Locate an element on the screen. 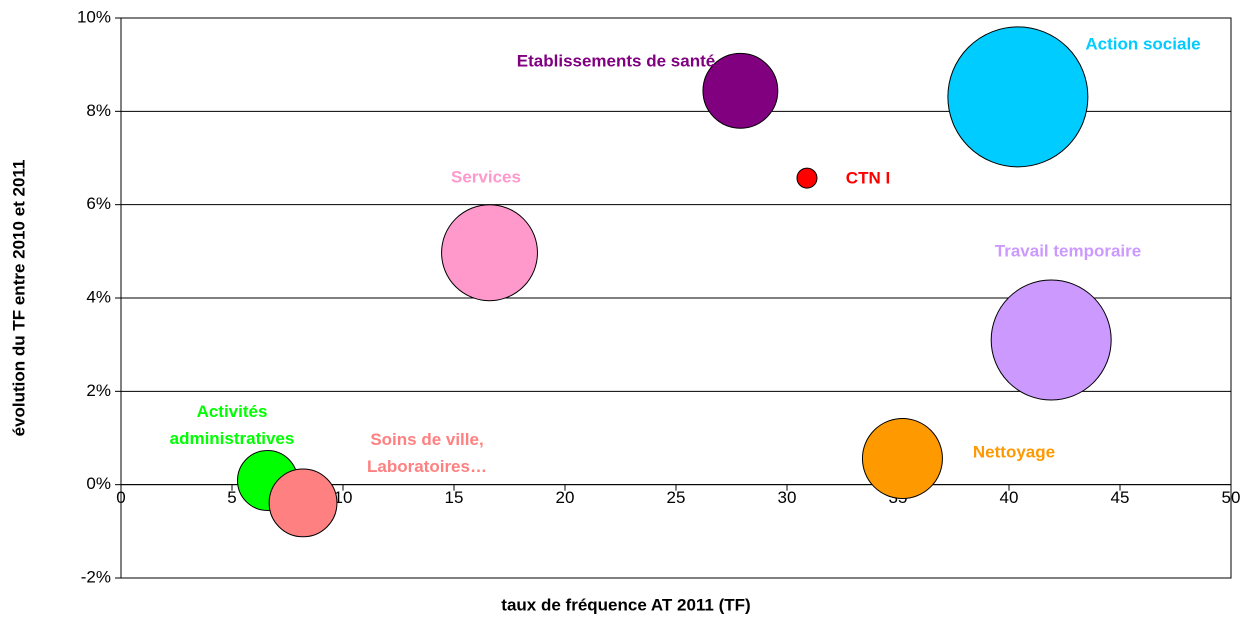  x-tick-label: 50 is located at coordinates (1231, 497).